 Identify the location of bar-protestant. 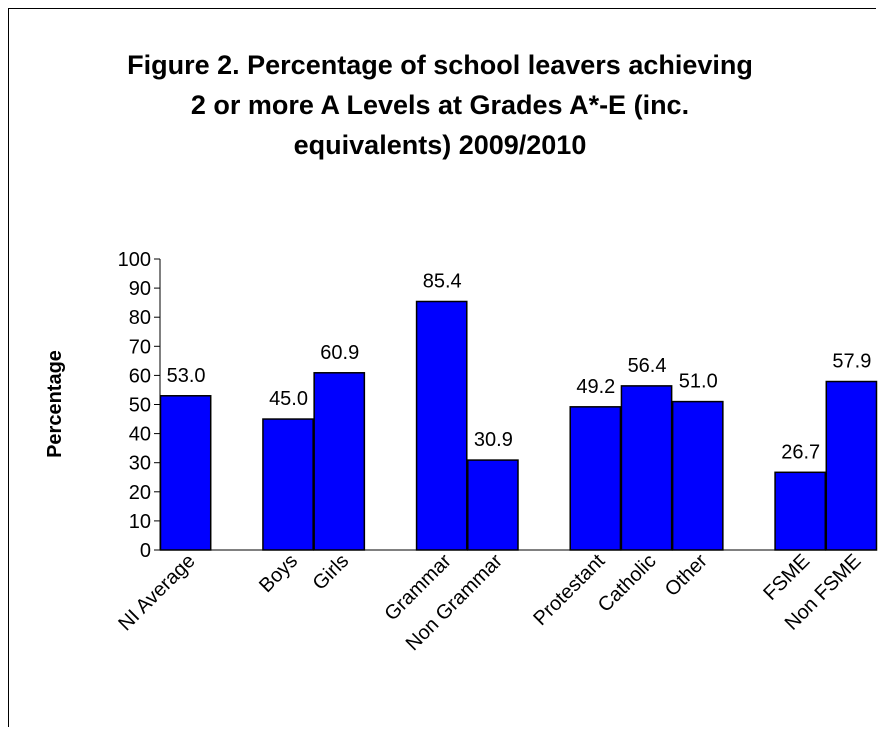
(595, 478).